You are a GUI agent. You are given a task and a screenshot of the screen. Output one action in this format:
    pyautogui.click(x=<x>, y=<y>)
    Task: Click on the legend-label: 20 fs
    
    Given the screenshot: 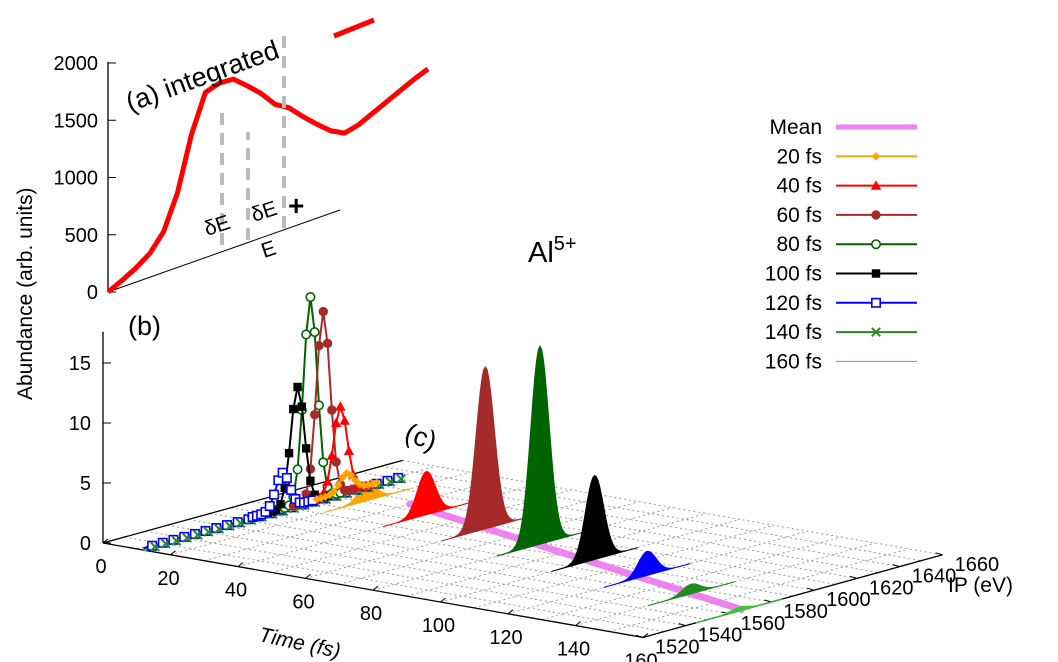 What is the action you would take?
    pyautogui.click(x=799, y=156)
    